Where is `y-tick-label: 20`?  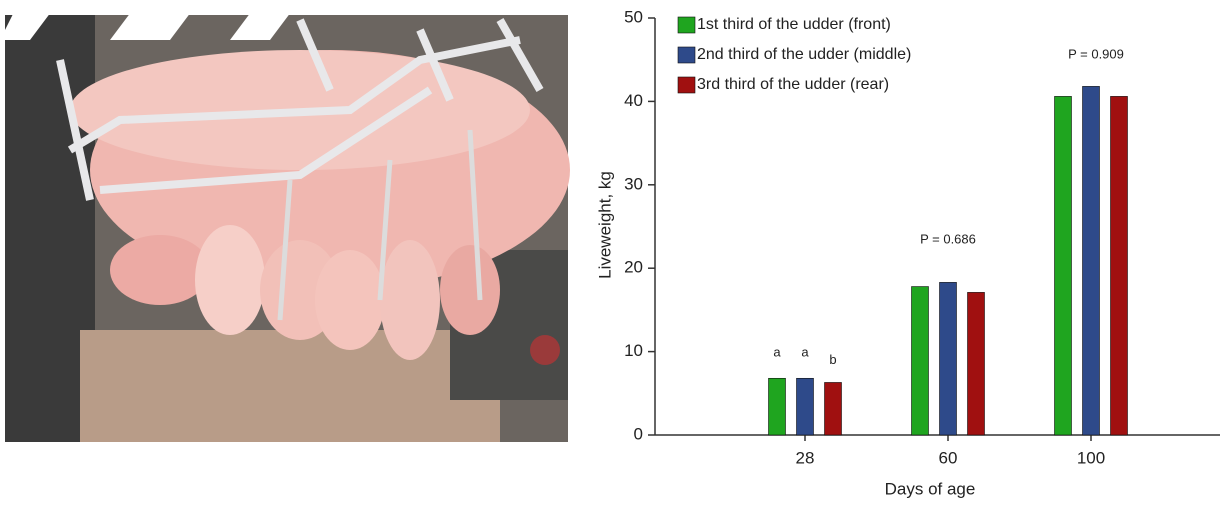
y-tick-label: 20 is located at coordinates (633, 267).